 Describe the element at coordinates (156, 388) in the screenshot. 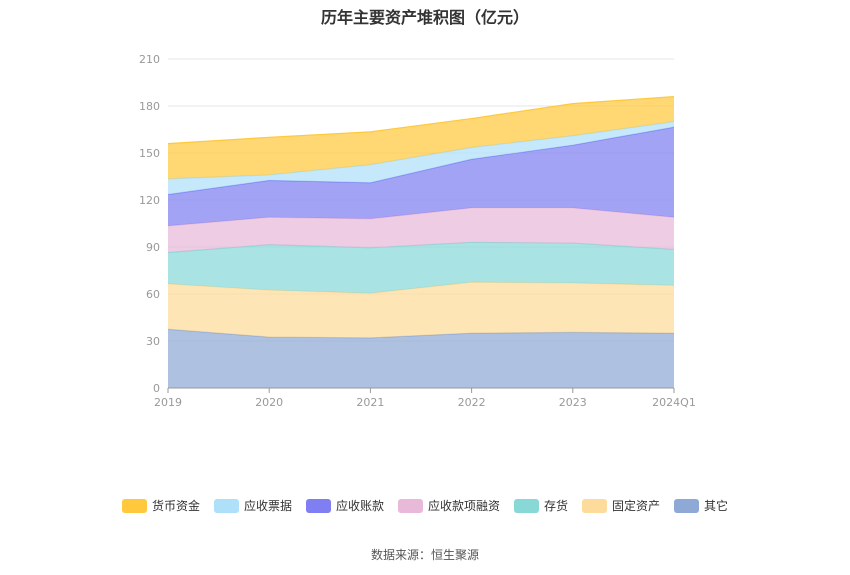

I see `y-tick-label: 0` at that location.